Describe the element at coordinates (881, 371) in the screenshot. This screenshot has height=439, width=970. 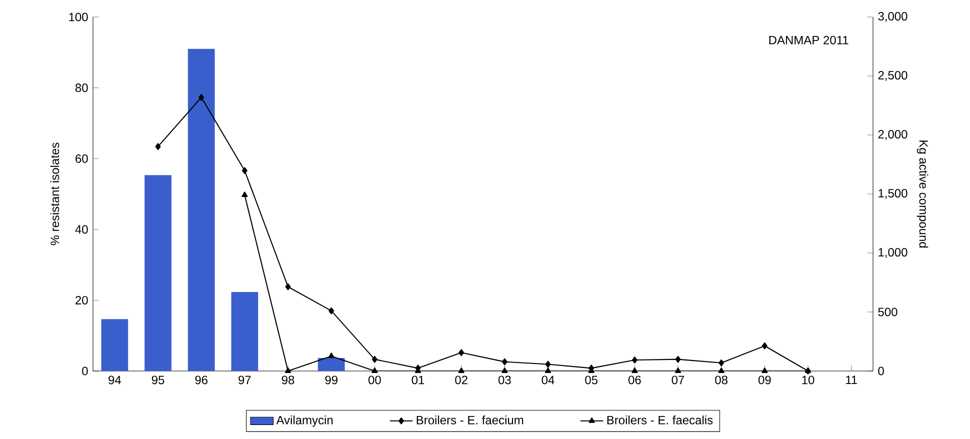
I see `y2-tick-label: 0` at that location.